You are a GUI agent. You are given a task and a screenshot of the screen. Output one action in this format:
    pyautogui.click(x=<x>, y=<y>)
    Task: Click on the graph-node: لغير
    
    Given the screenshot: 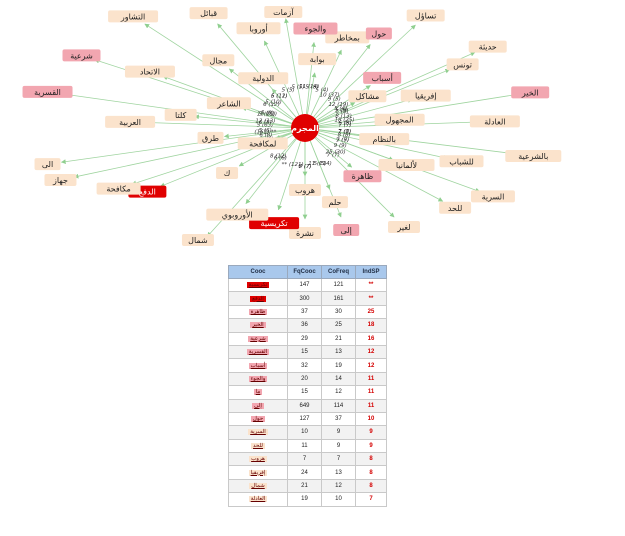 What is the action you would take?
    pyautogui.click(x=403, y=226)
    